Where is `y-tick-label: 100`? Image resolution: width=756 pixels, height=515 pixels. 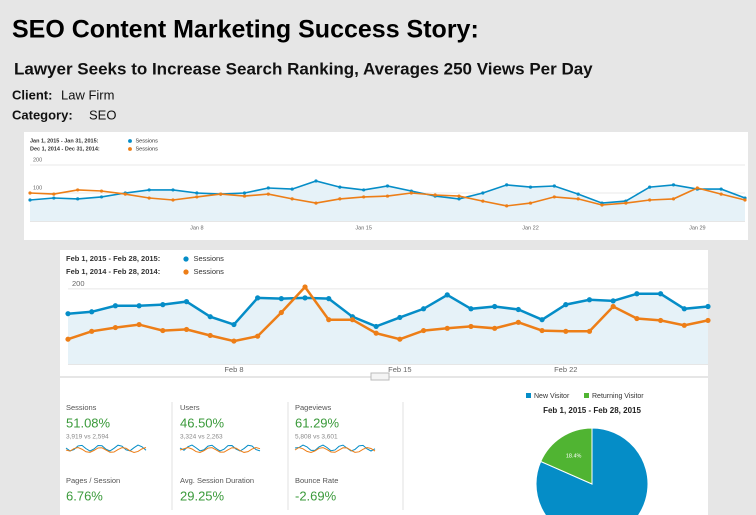
y-tick-label: 100 is located at coordinates (37, 188).